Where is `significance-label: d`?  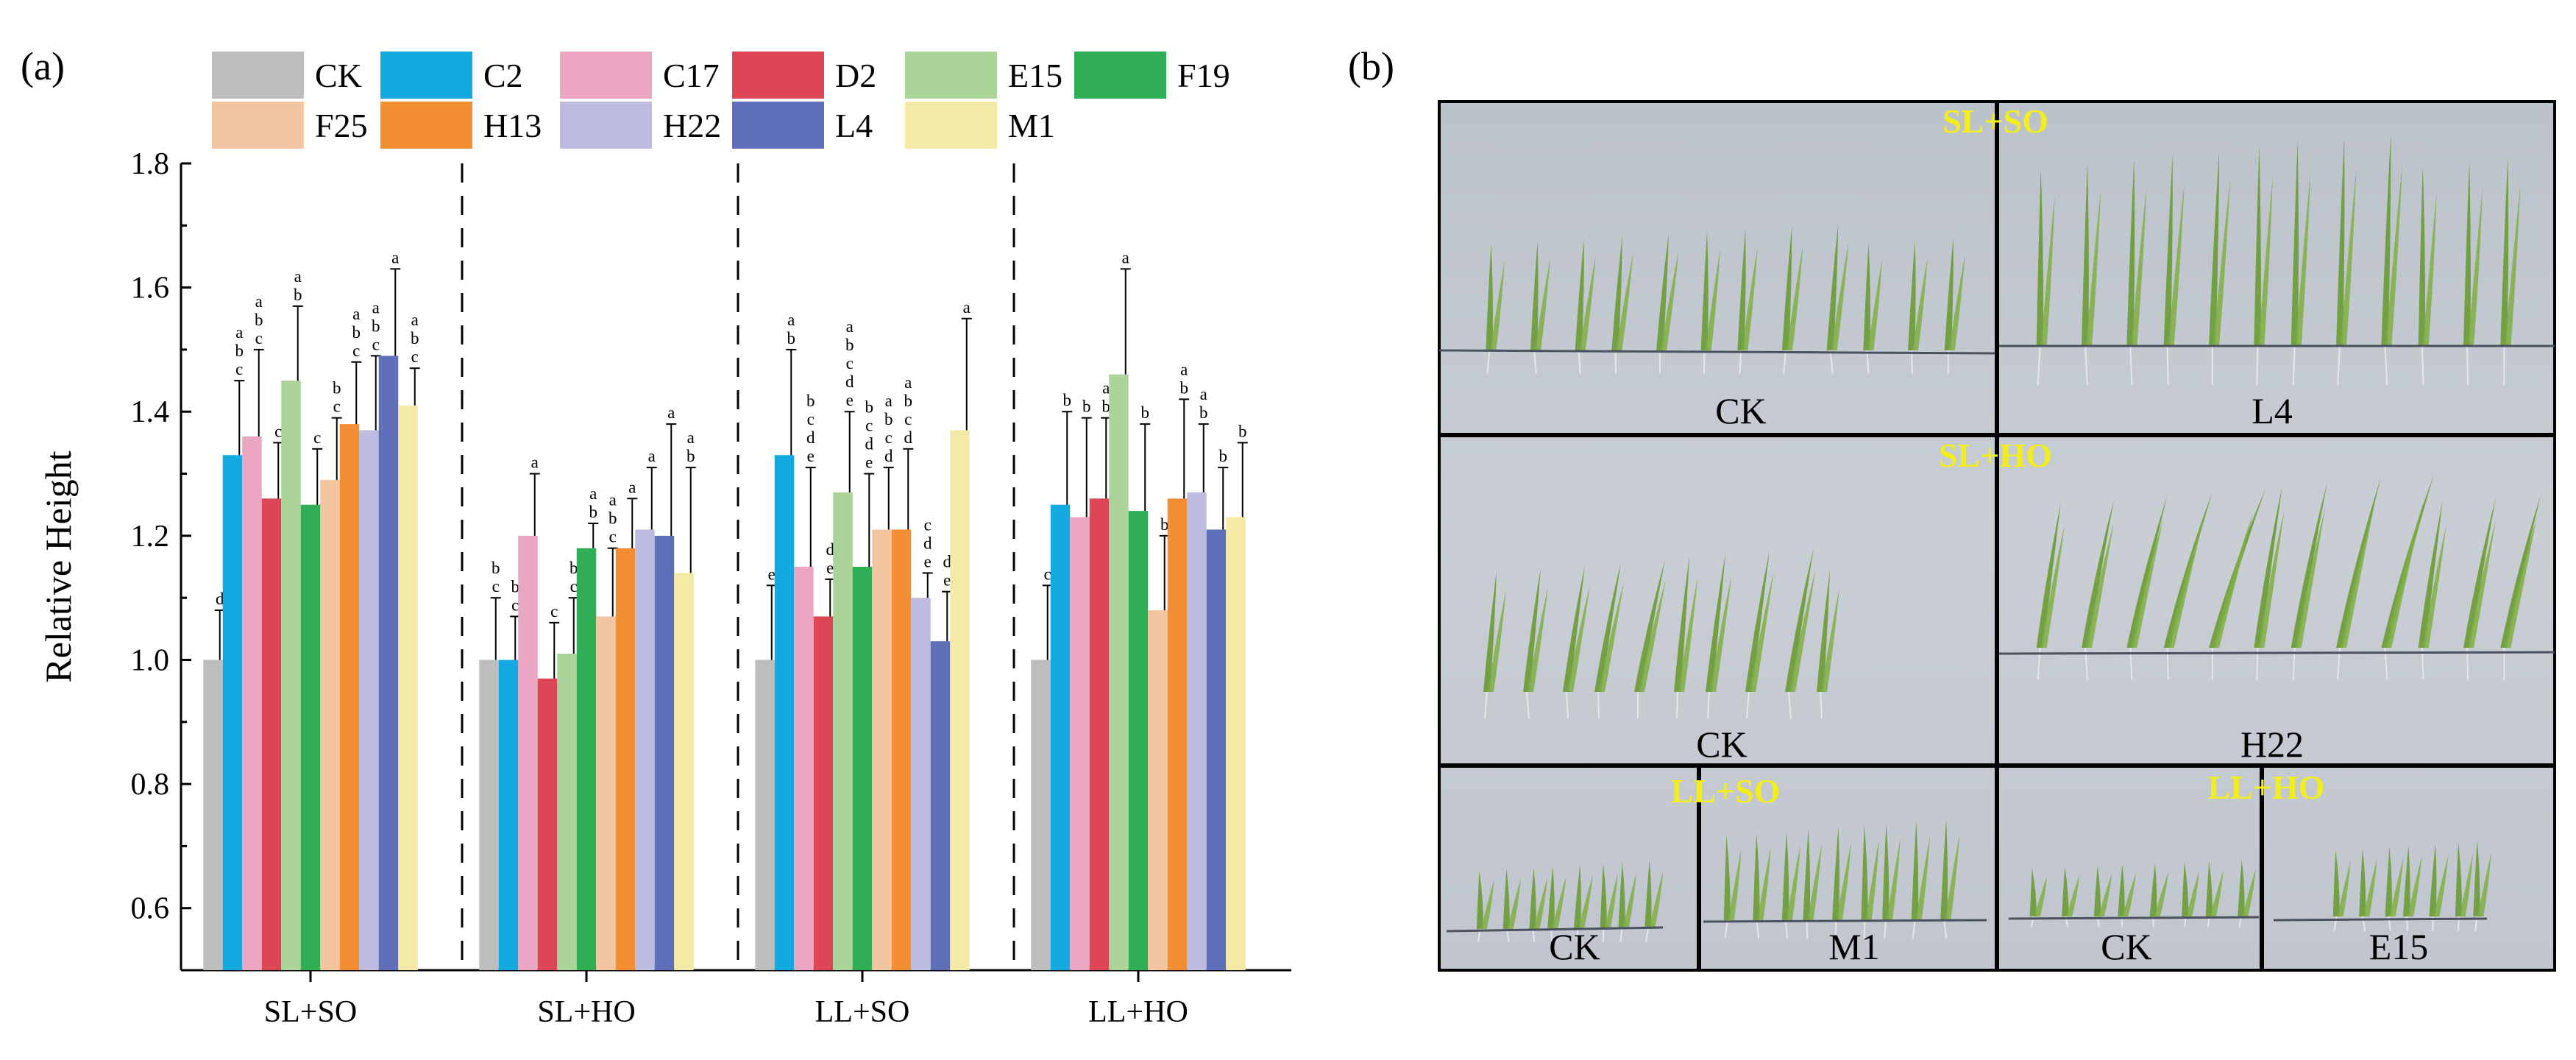
significance-label: d is located at coordinates (220, 599).